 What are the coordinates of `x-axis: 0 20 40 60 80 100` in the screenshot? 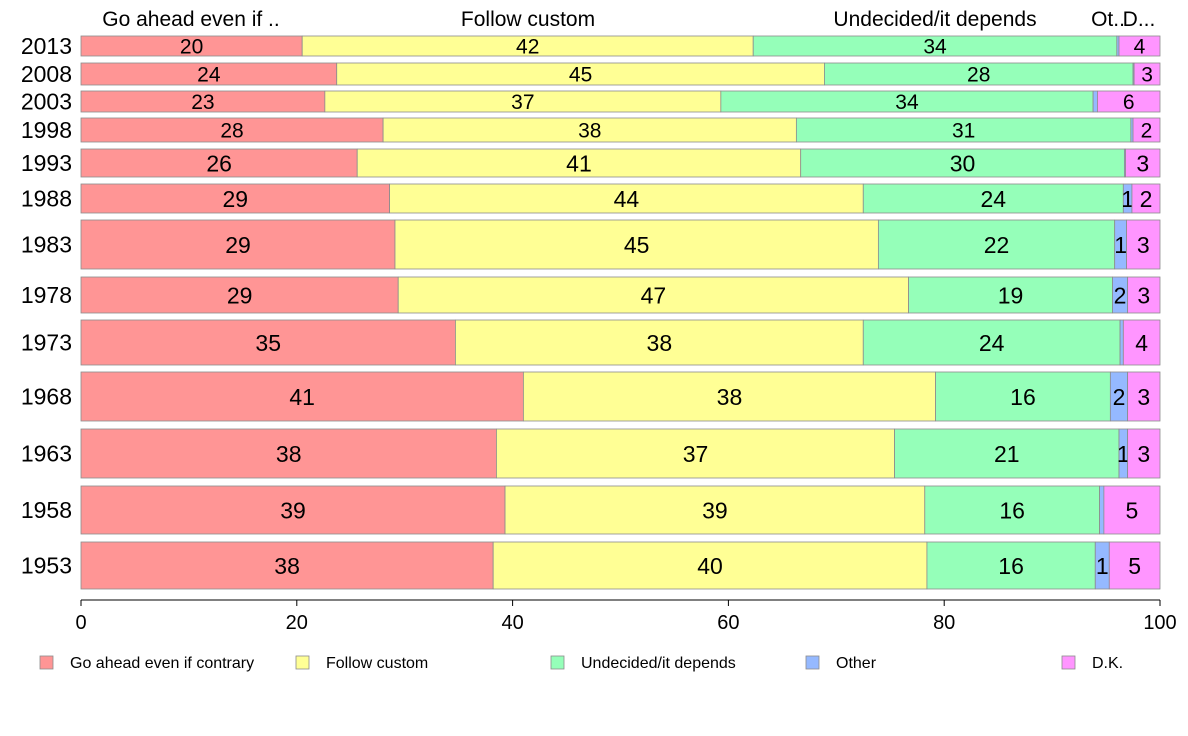 It's located at (626, 616).